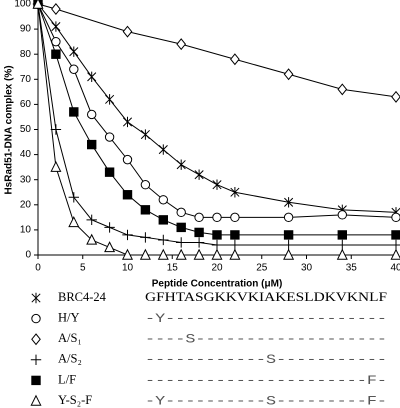 The height and width of the screenshot is (408, 400). Describe the element at coordinates (26, 230) in the screenshot. I see `y-tick-label: 10` at that location.